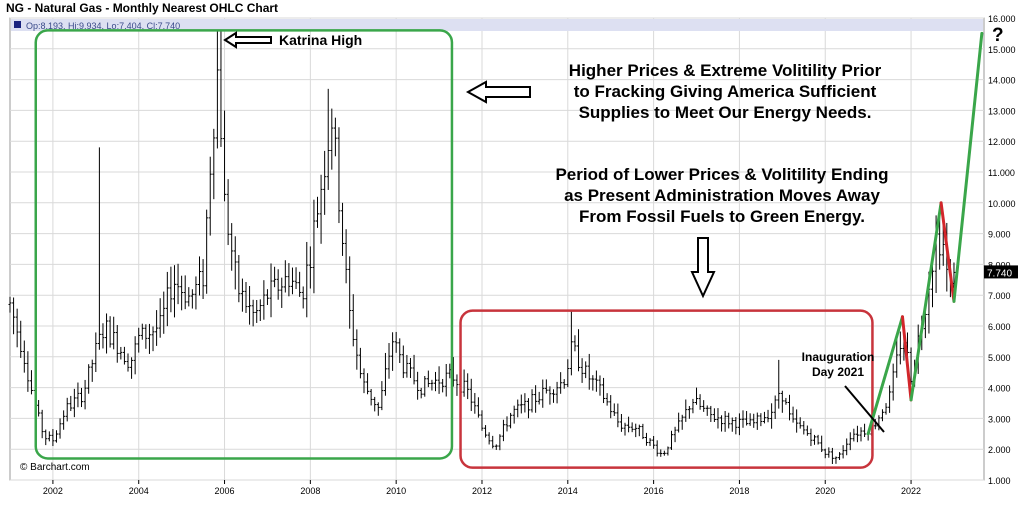  Describe the element at coordinates (998, 35) in the screenshot. I see `question-mark: ?` at that location.